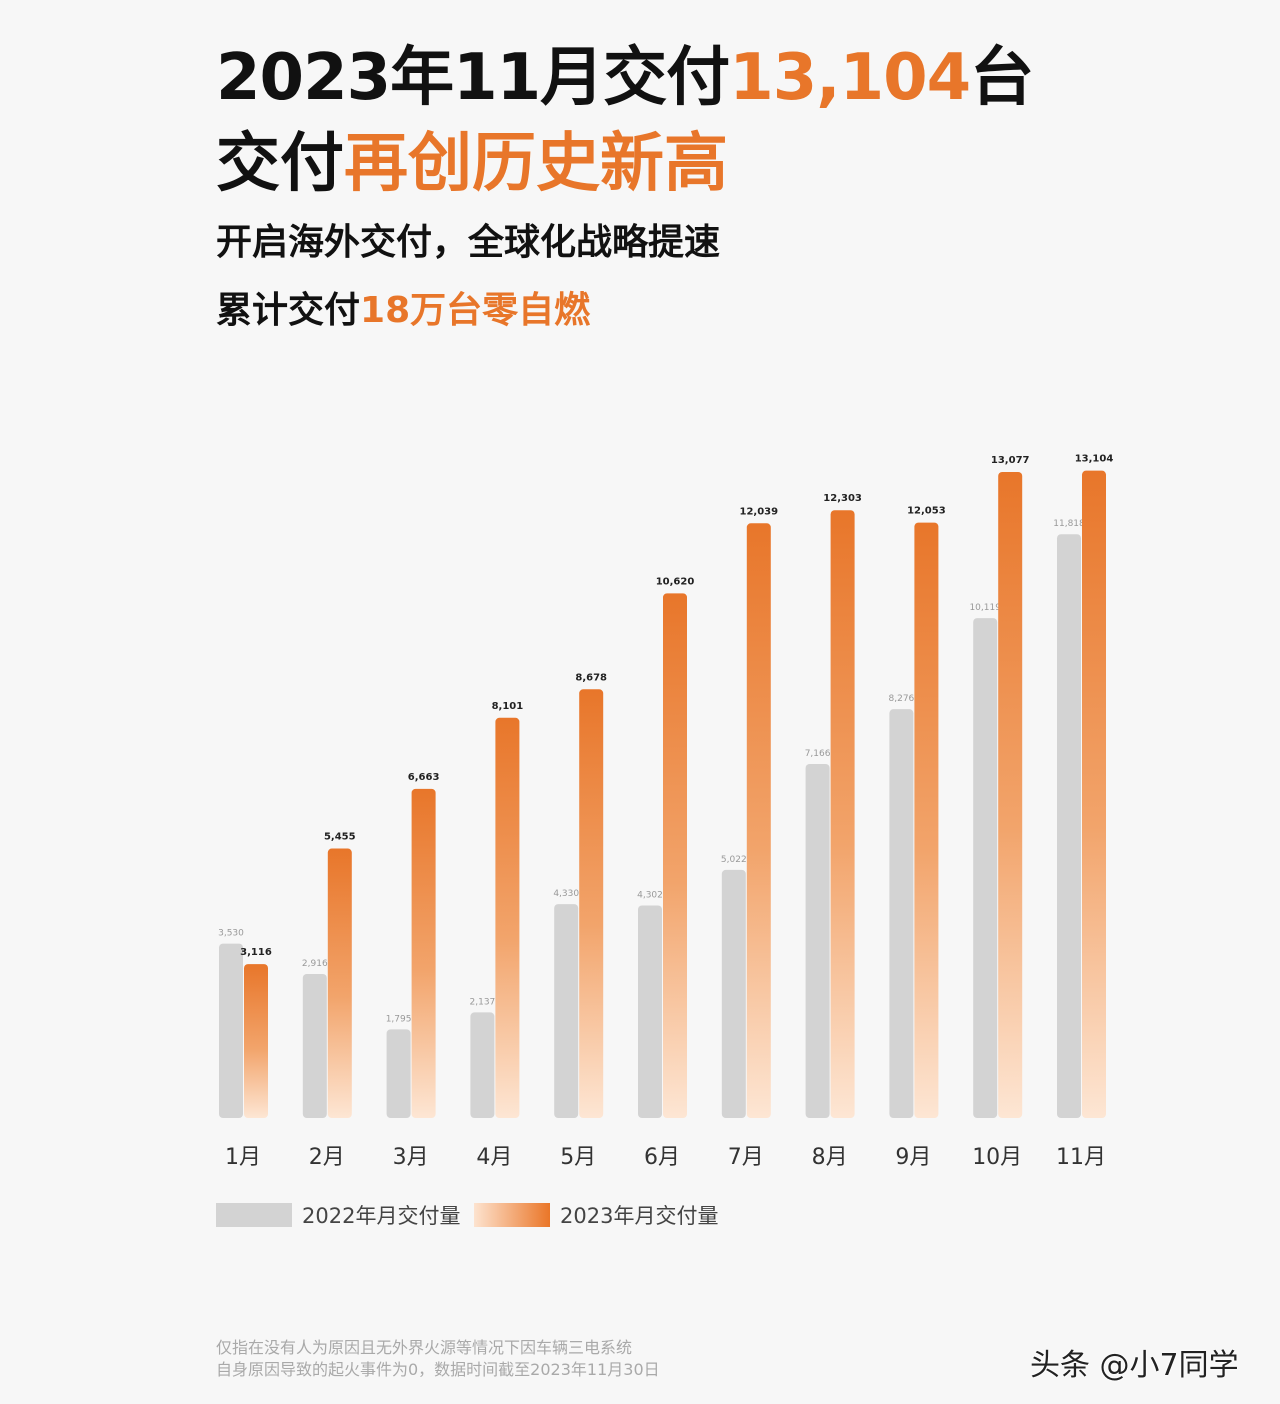 The width and height of the screenshot is (1280, 1404). I want to click on value-label-2022: 2,916, so click(315, 964).